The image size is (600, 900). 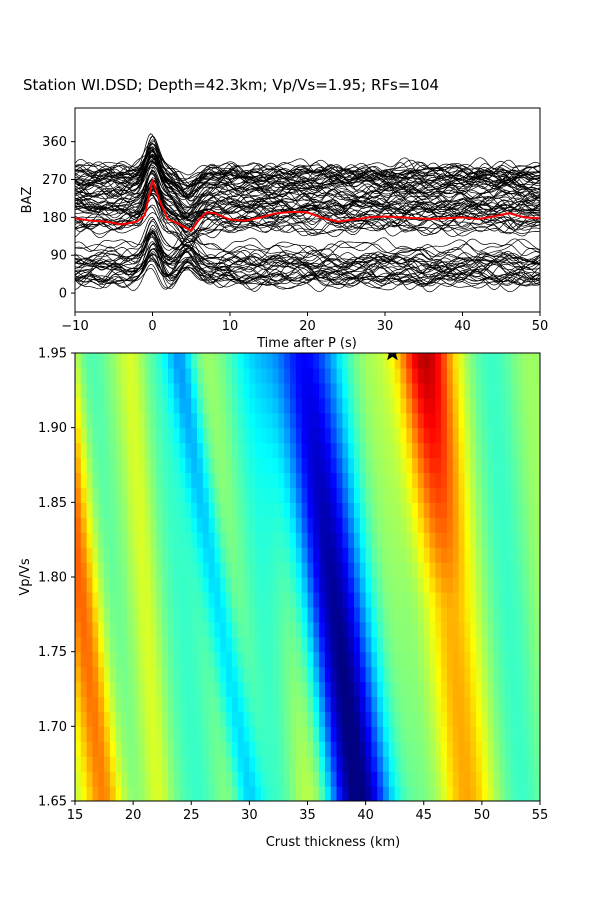 What do you see at coordinates (52, 503) in the screenshot?
I see `bottom-y-tick-label: 1.85` at bounding box center [52, 503].